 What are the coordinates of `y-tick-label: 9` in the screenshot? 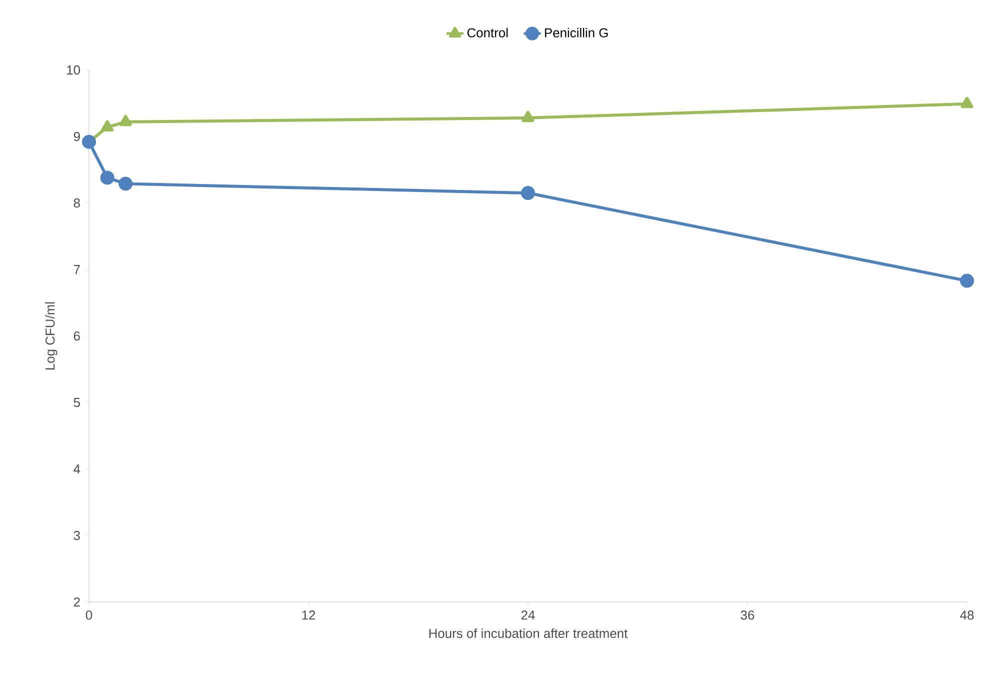 It's located at (77, 137).